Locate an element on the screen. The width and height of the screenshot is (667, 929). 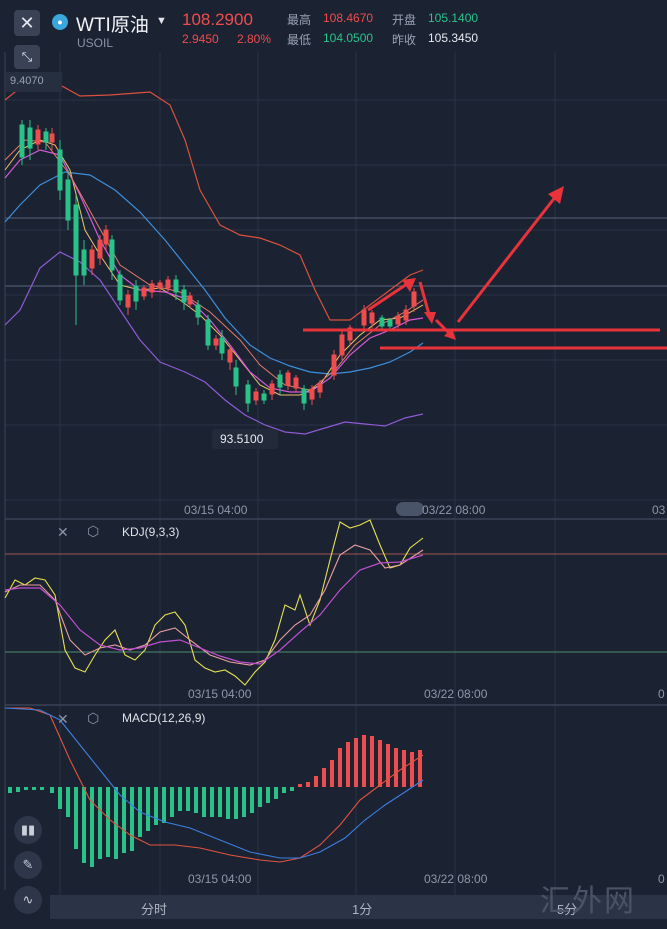
macd-dea-line is located at coordinates (214, 783).